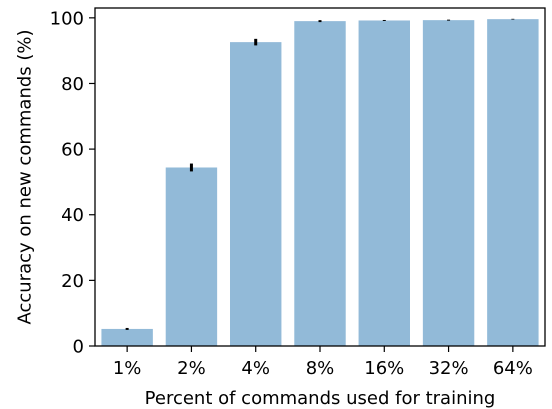 This screenshot has width=552, height=409. I want to click on y-axis-label: Accuracy on new commands (%), so click(24, 176).